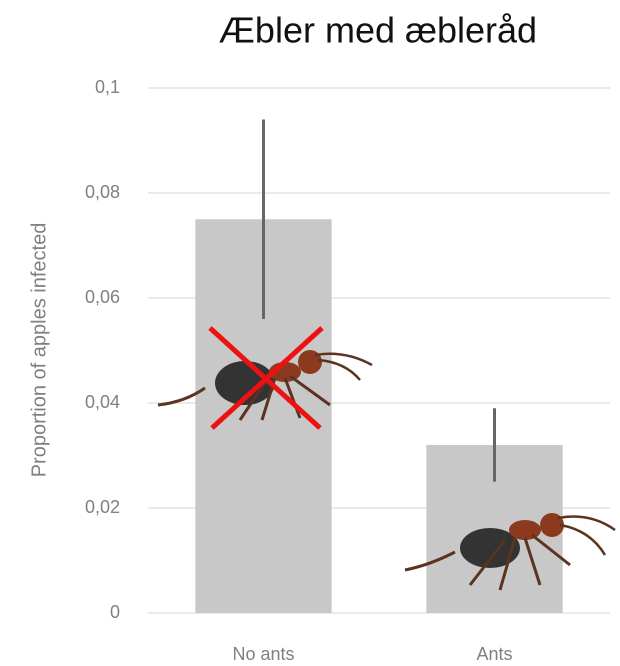  What do you see at coordinates (39, 350) in the screenshot?
I see `y-axis-label: Proportion of apples infected` at bounding box center [39, 350].